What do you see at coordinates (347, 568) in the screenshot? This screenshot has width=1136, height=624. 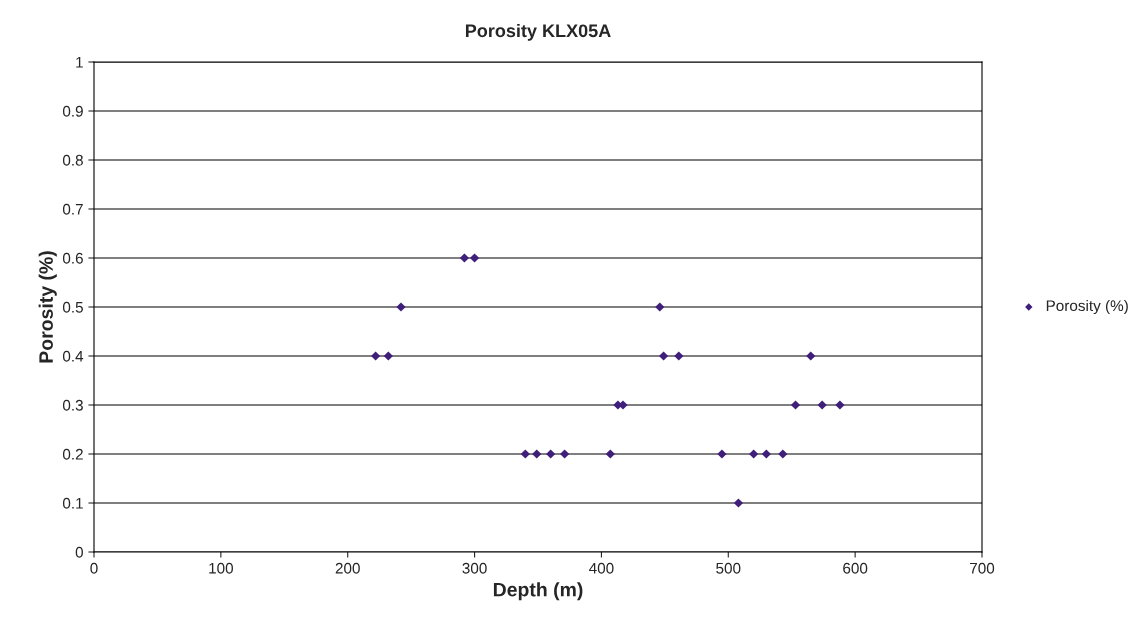 I see `x-tick-label: 200` at bounding box center [347, 568].